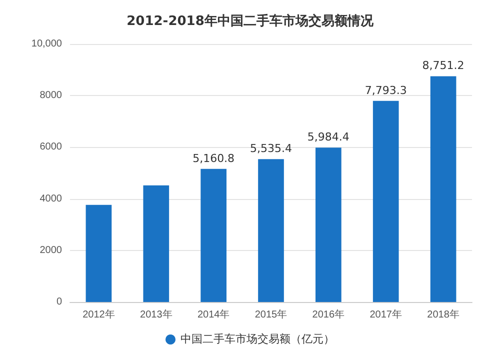 The width and height of the screenshot is (500, 362). Describe the element at coordinates (443, 314) in the screenshot. I see `x-tick-label: 2018年` at that location.